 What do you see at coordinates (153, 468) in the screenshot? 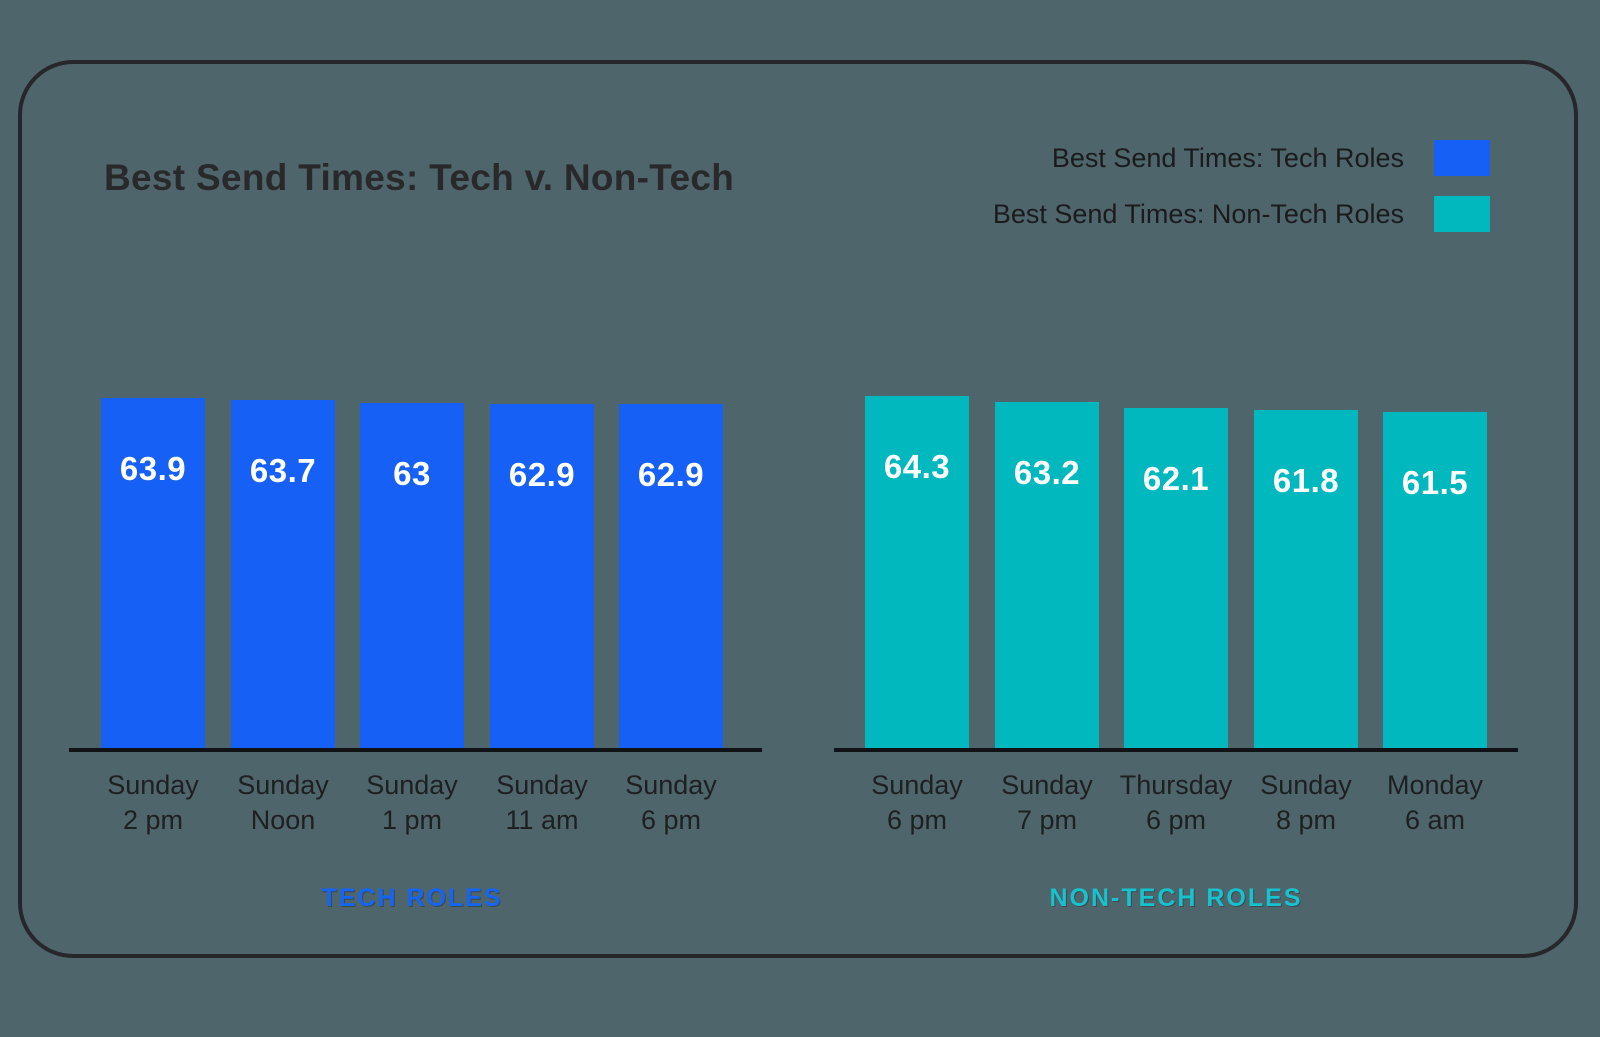
I see `bar-value-label: 63.9` at bounding box center [153, 468].